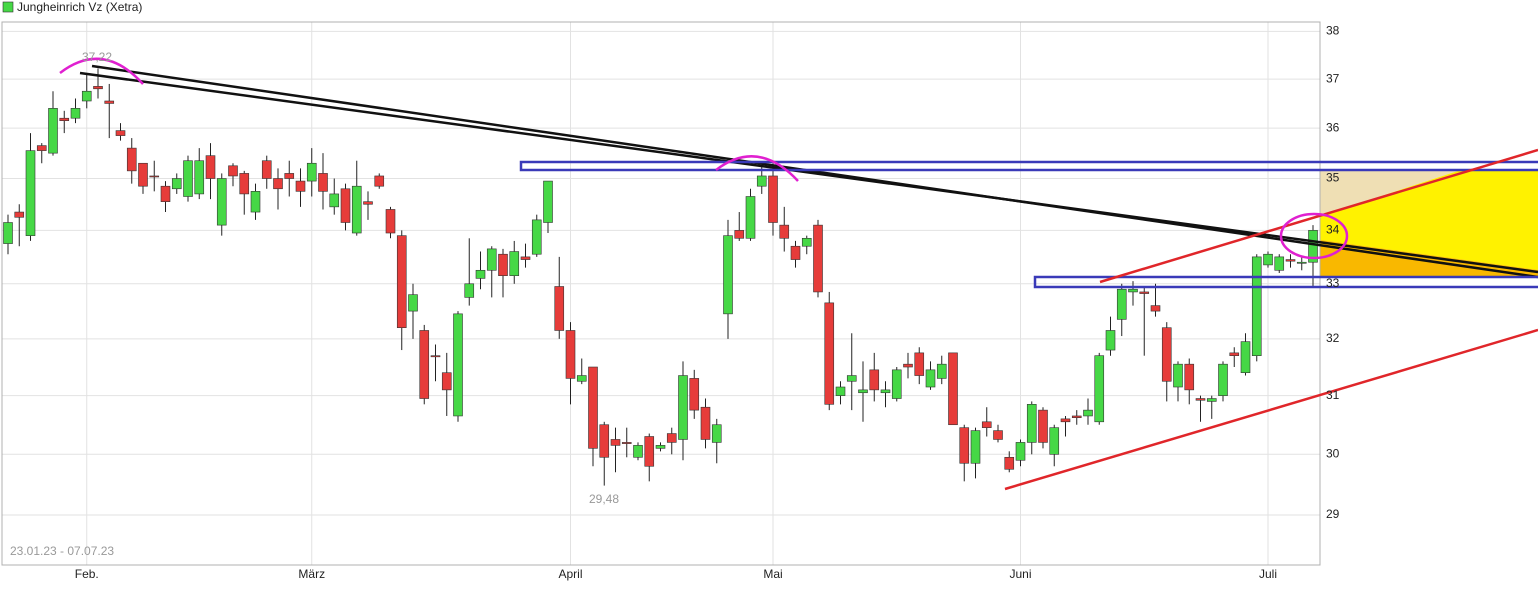 This screenshot has height=597, width=1538. What do you see at coordinates (1333, 283) in the screenshot?
I see `y-tick-label: 33` at bounding box center [1333, 283].